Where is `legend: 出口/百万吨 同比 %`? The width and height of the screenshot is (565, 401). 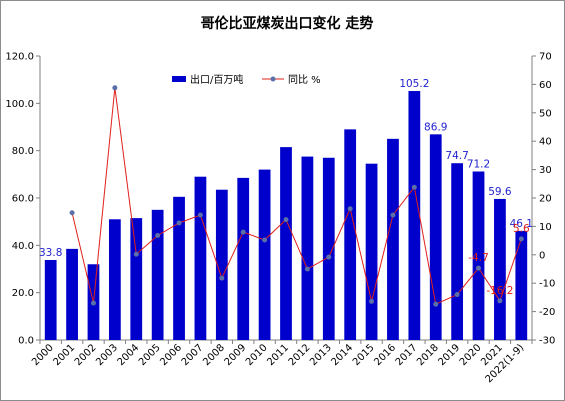
legend: 出口/百万吨 同比 % is located at coordinates (246, 79).